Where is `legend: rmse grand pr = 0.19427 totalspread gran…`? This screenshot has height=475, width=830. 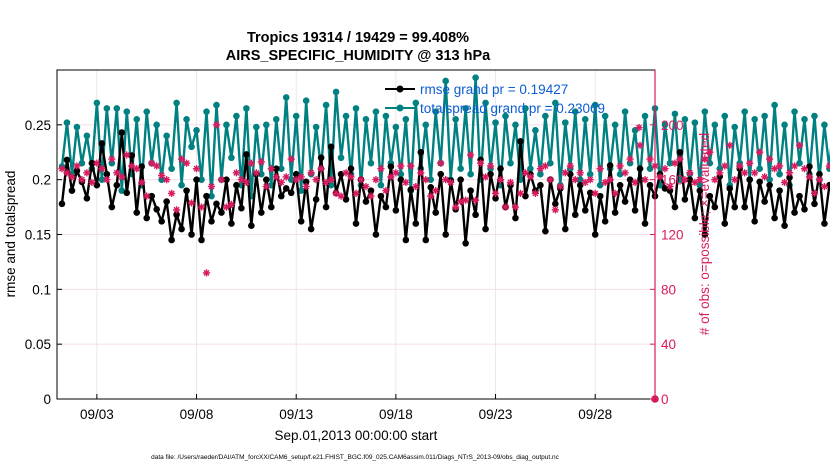
legend: rmse grand pr = 0.19427 totalspread gran… is located at coordinates (495, 99).